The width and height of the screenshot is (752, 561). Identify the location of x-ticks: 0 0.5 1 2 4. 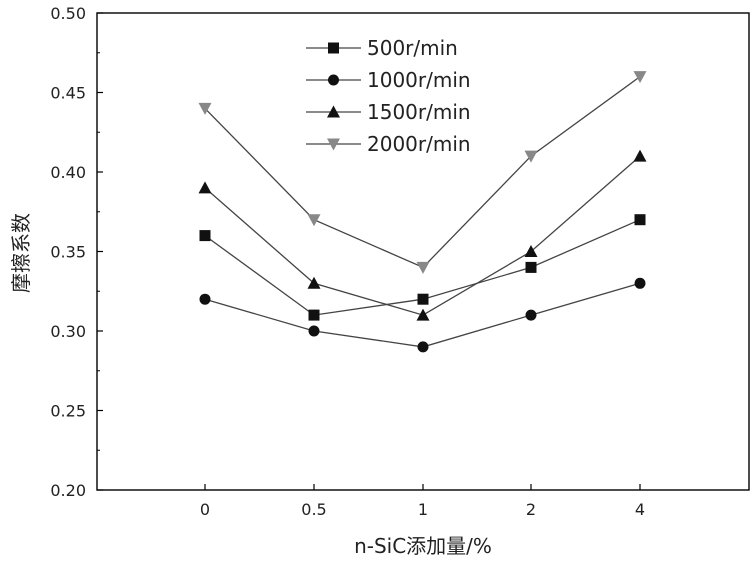
(422, 501).